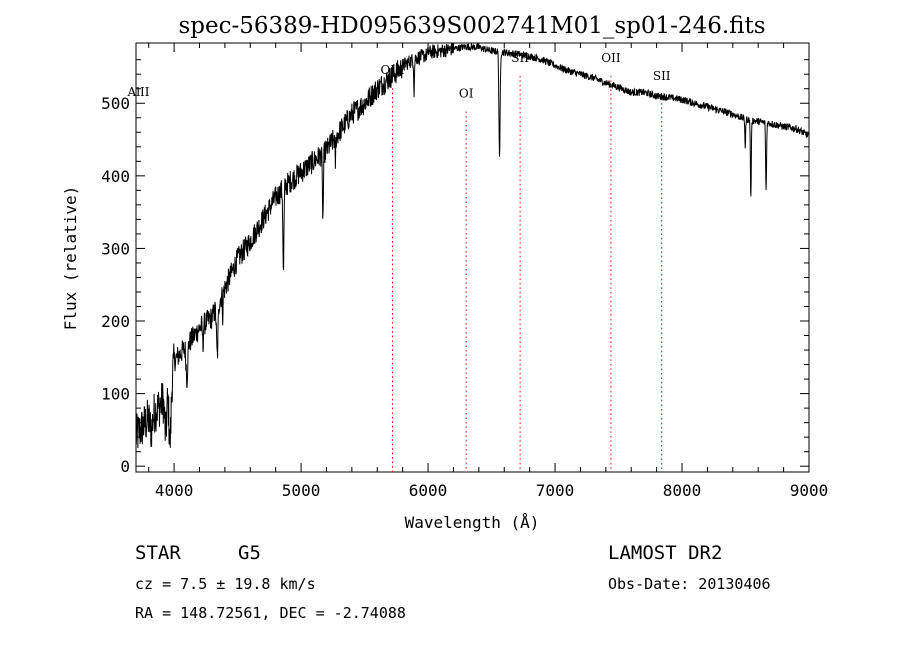  Describe the element at coordinates (174, 490) in the screenshot. I see `x-tick-label: 4000` at that location.